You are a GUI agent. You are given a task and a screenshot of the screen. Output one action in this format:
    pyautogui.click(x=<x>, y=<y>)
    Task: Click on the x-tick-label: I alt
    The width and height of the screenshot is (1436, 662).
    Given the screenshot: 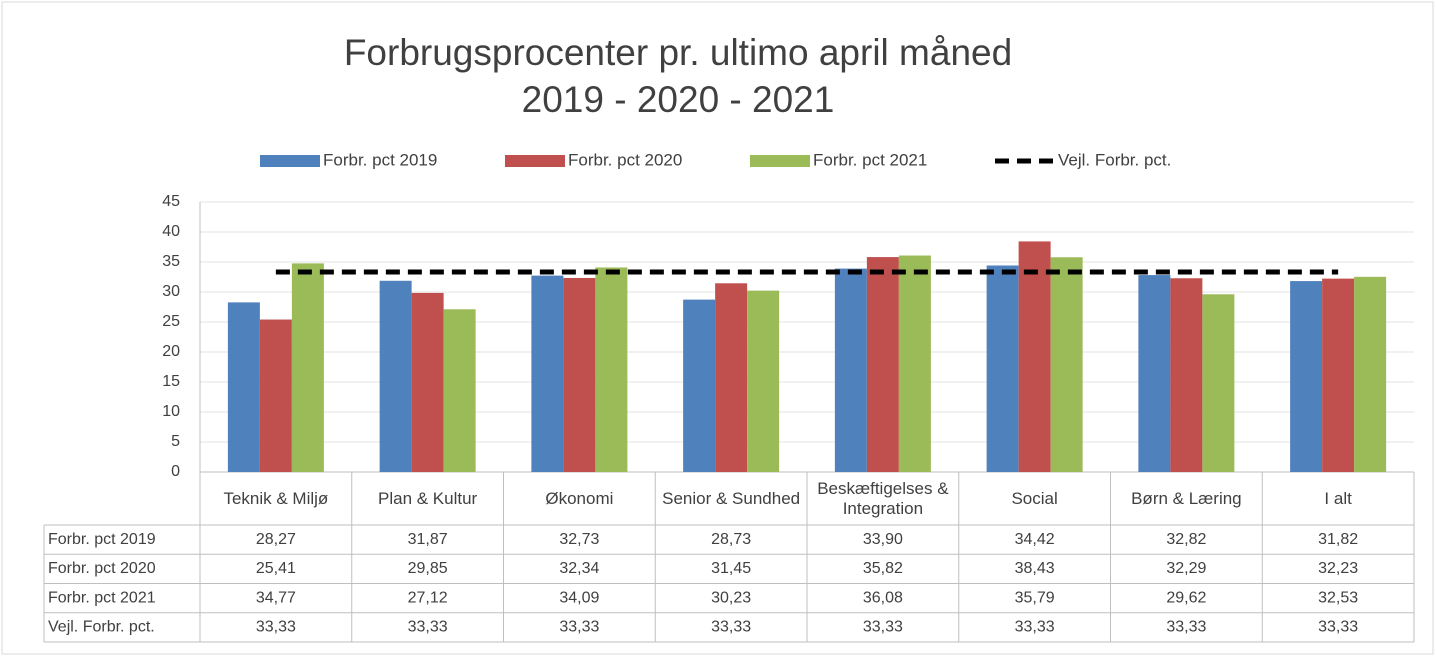 What is the action you would take?
    pyautogui.click(x=1338, y=498)
    